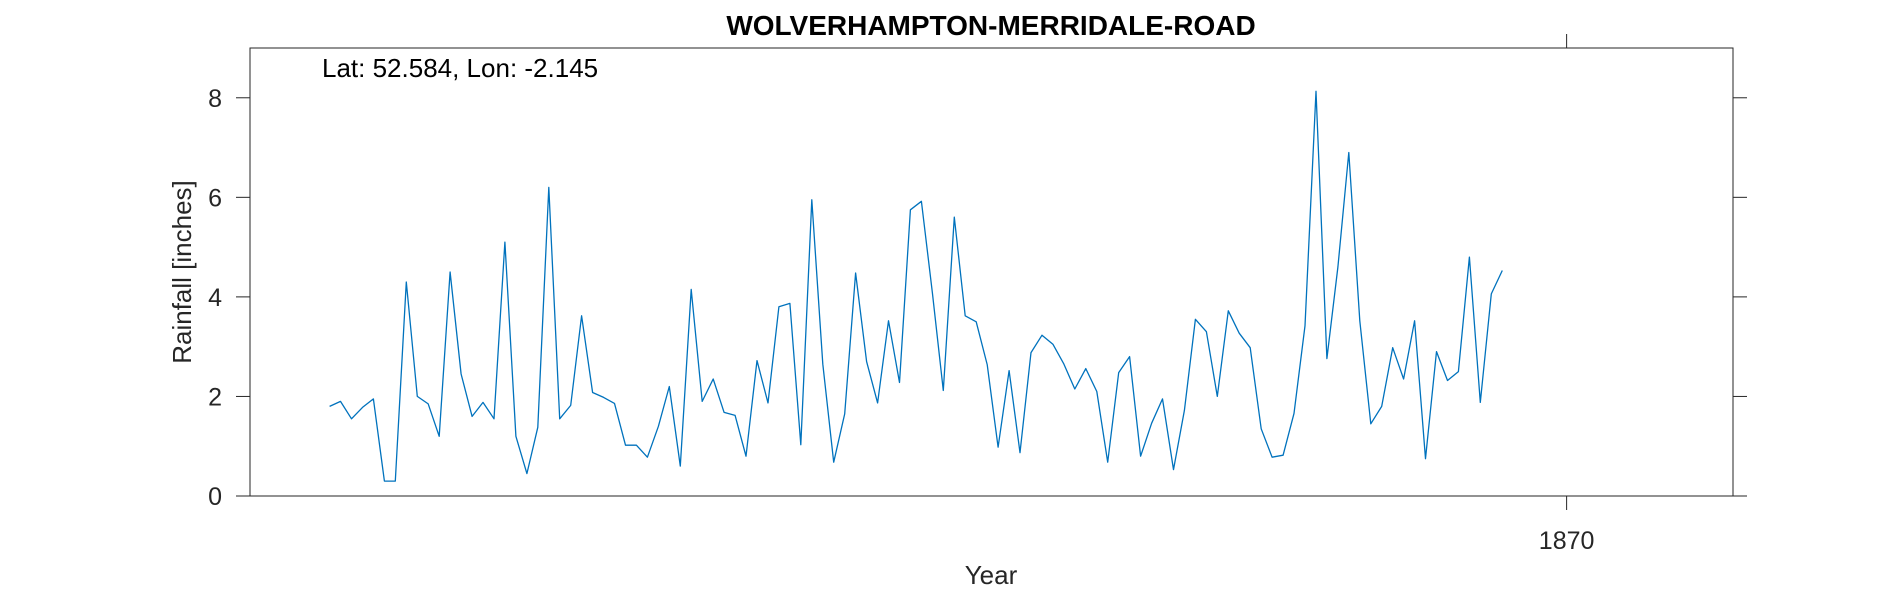  What do you see at coordinates (215, 298) in the screenshot?
I see `y-tick-label: 4` at bounding box center [215, 298].